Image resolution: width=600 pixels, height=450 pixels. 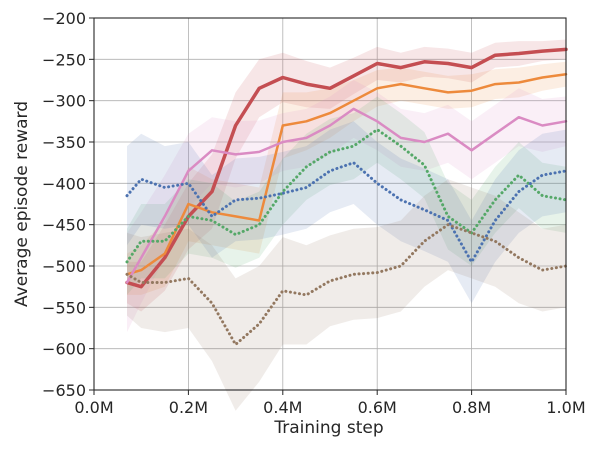 I want to click on y-tick-label-4: −450, so click(x=64, y=225).